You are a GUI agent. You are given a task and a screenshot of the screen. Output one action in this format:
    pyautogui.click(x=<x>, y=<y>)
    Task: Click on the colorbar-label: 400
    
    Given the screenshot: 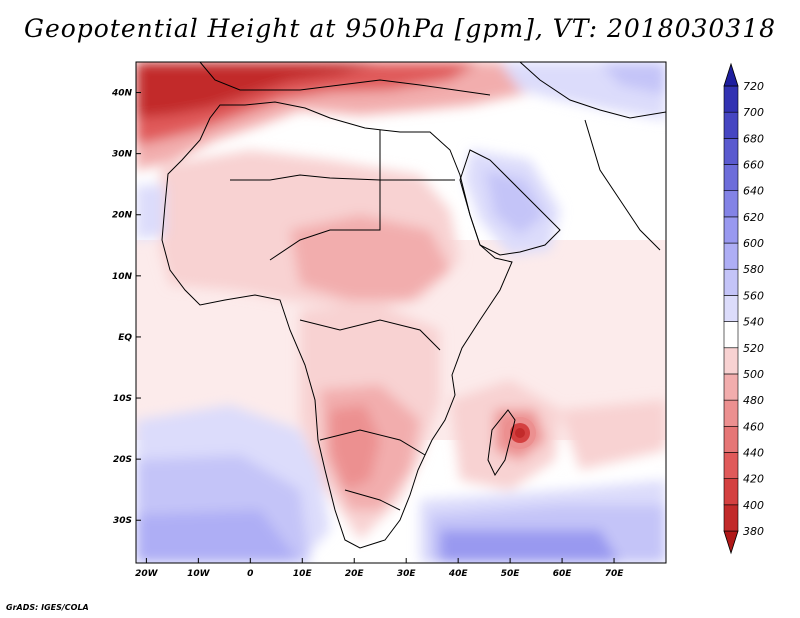 What is the action you would take?
    pyautogui.click(x=753, y=505)
    